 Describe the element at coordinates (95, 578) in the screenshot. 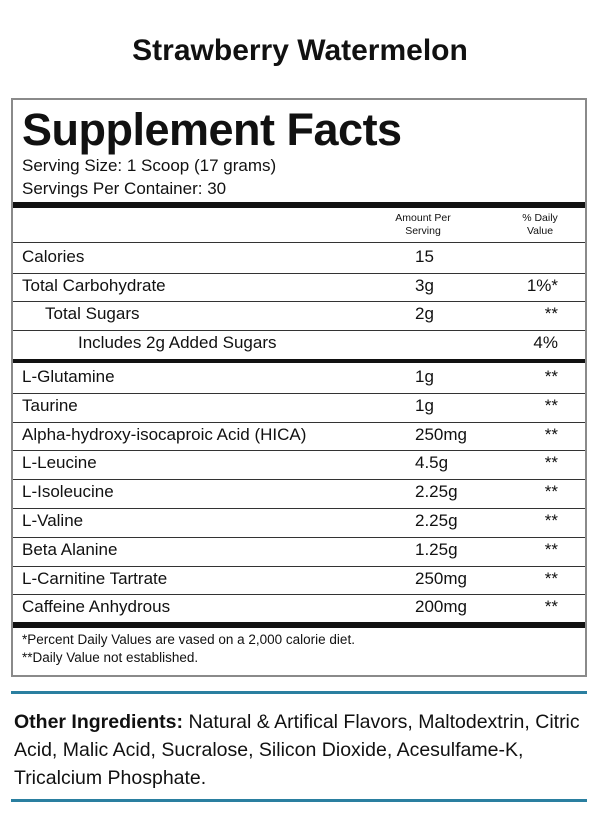

I see `nutrient-name: L-Carnitine Tartrate` at that location.